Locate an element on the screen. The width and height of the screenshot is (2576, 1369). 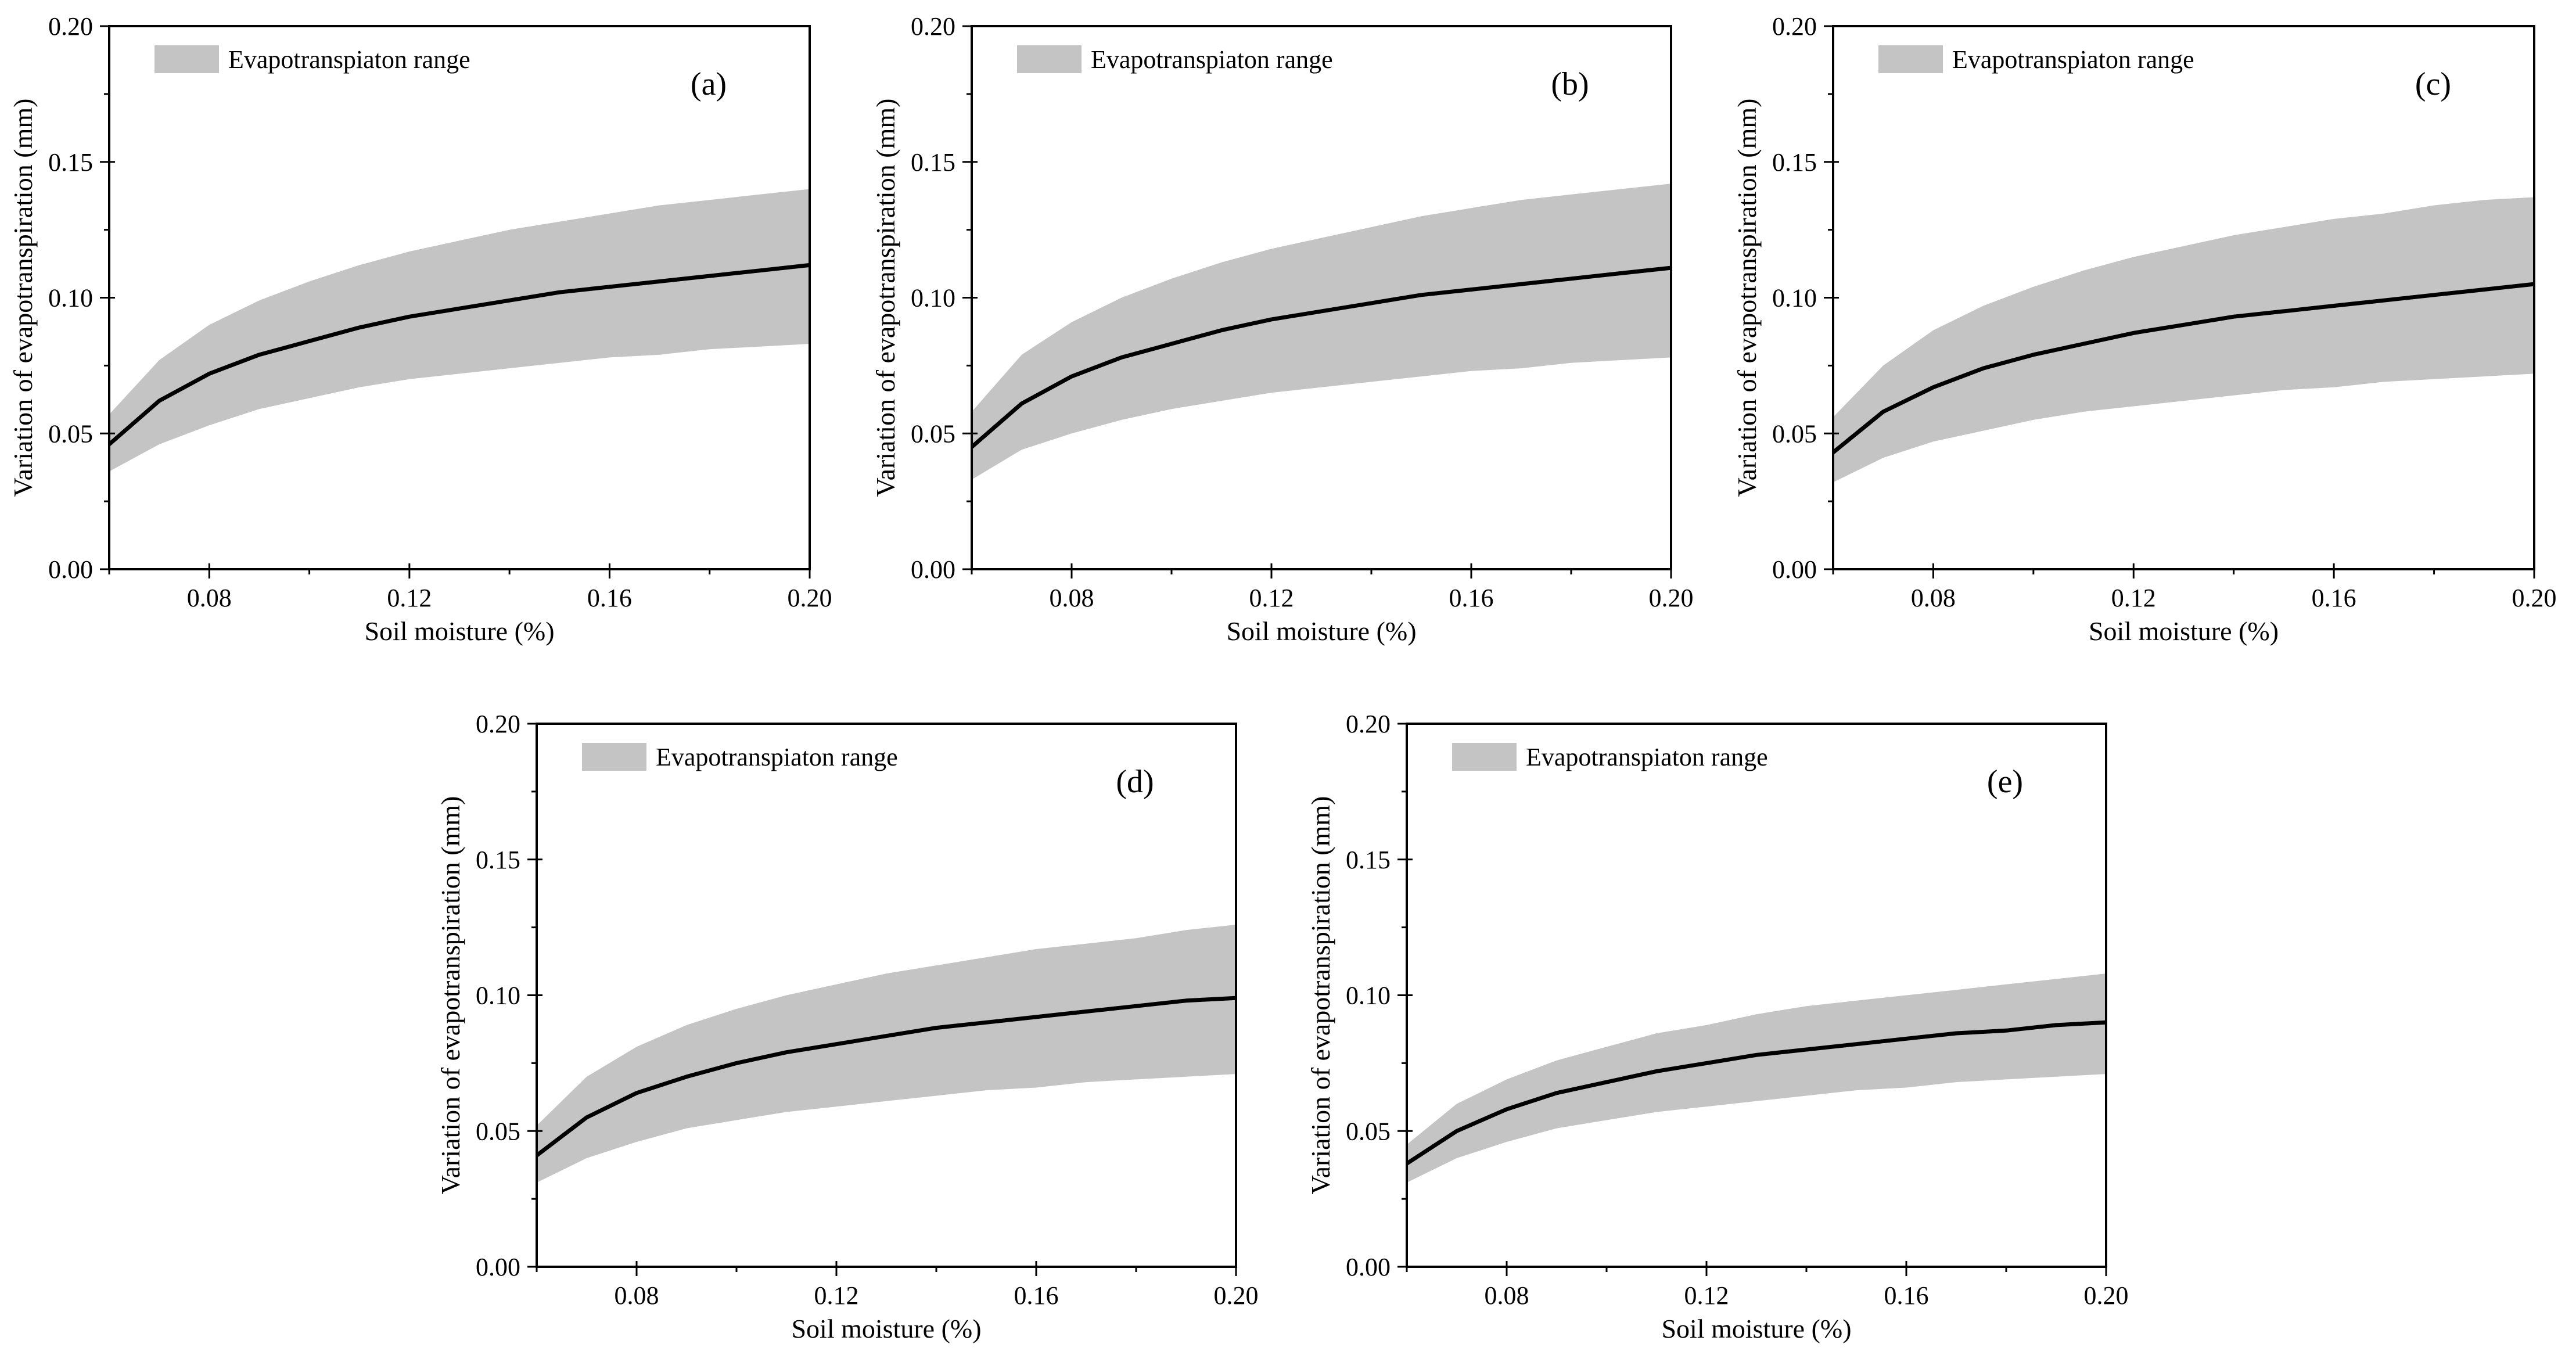
panel-label: (e) is located at coordinates (2005, 782).